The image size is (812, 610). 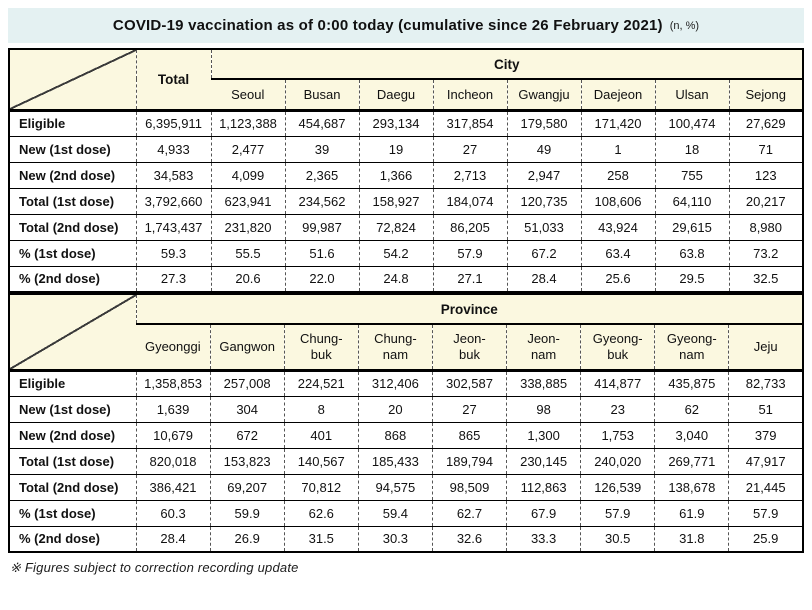 What do you see at coordinates (691, 512) in the screenshot?
I see `data-cell: 61.9` at bounding box center [691, 512].